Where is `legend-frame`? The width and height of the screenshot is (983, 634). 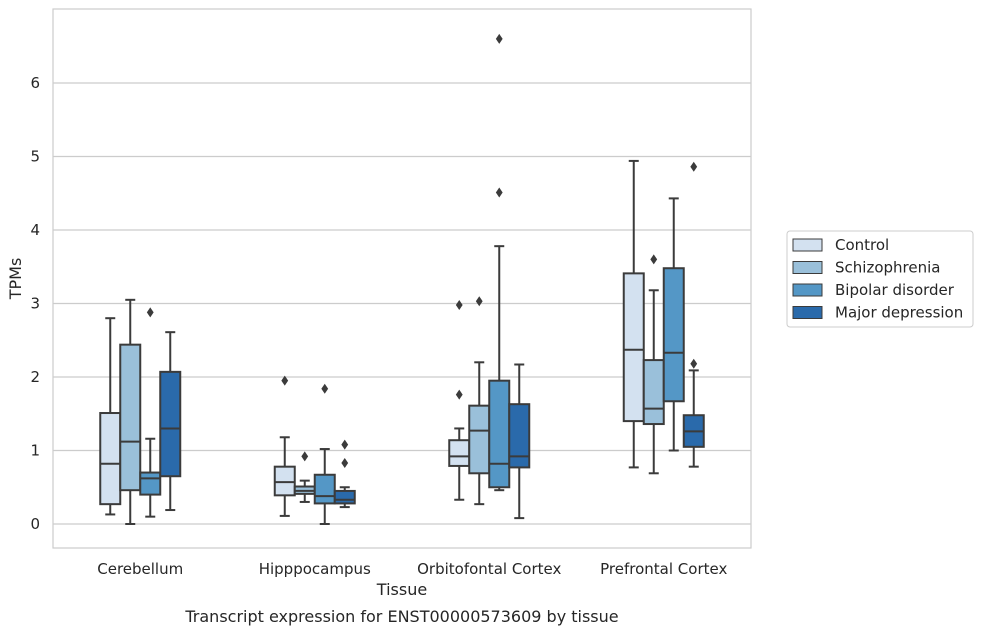
legend-frame is located at coordinates (880, 279).